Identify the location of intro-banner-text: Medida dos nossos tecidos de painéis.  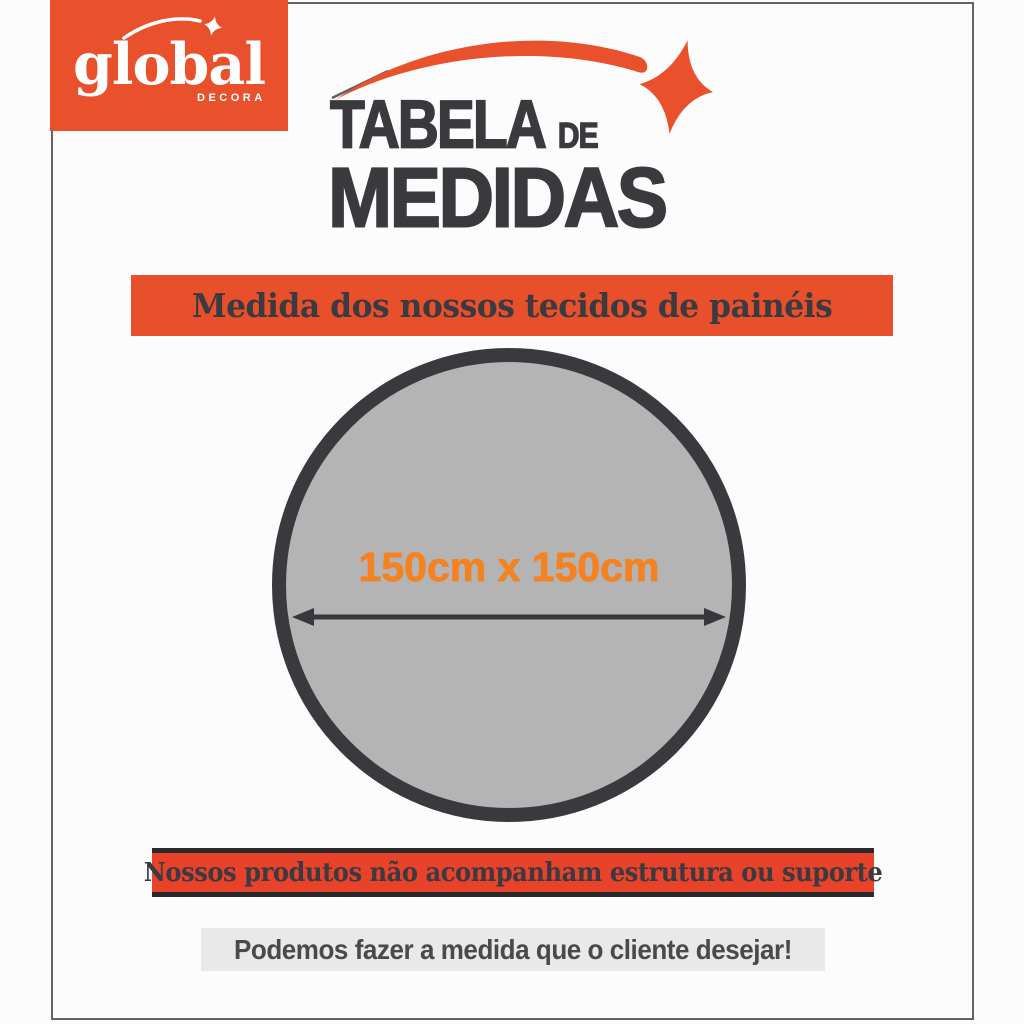
(512, 305).